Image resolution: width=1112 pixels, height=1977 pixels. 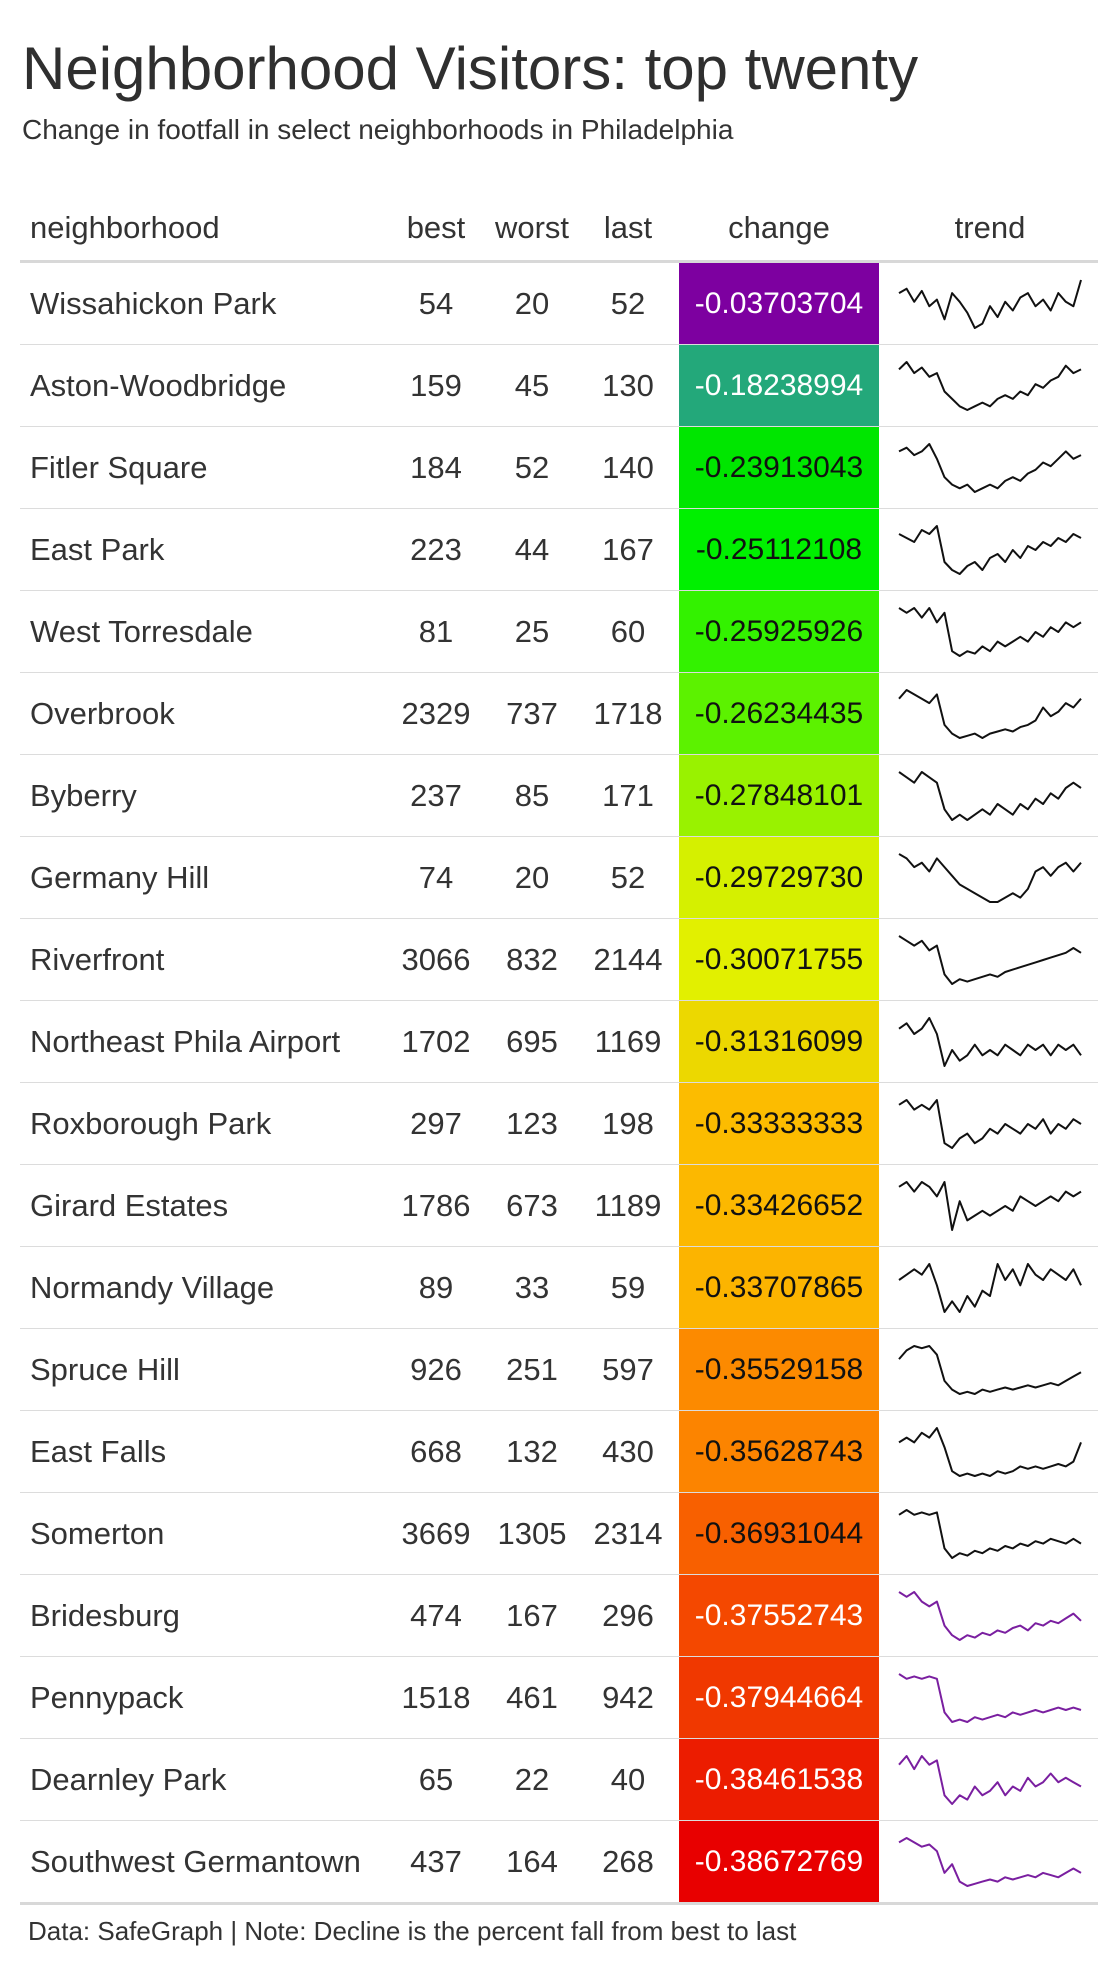 I want to click on change-value: -0.33333333, so click(x=779, y=1123).